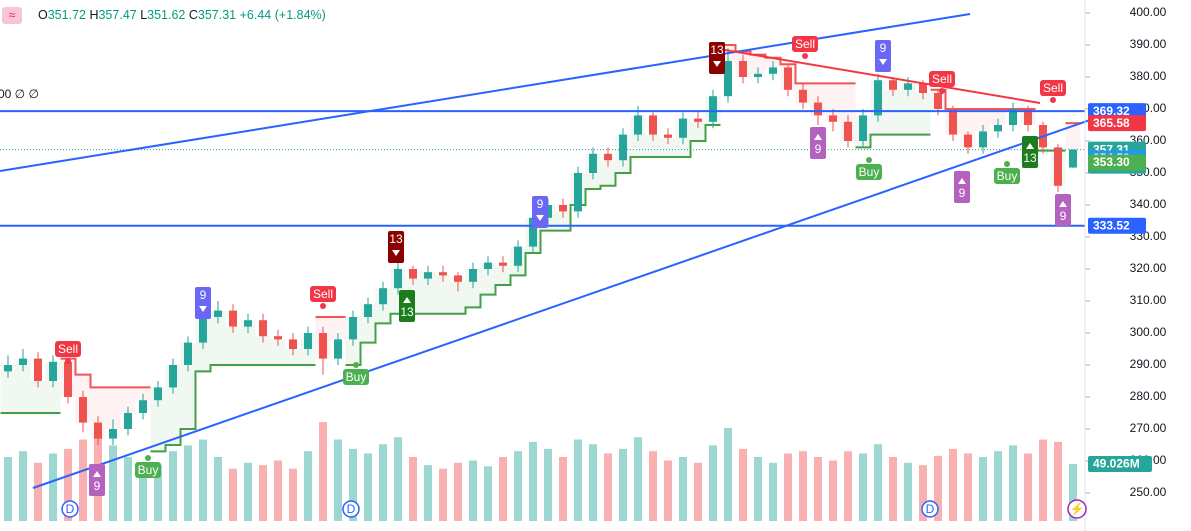 This screenshot has width=1191, height=531. What do you see at coordinates (67, 15) in the screenshot?
I see `open-value: 351.72` at bounding box center [67, 15].